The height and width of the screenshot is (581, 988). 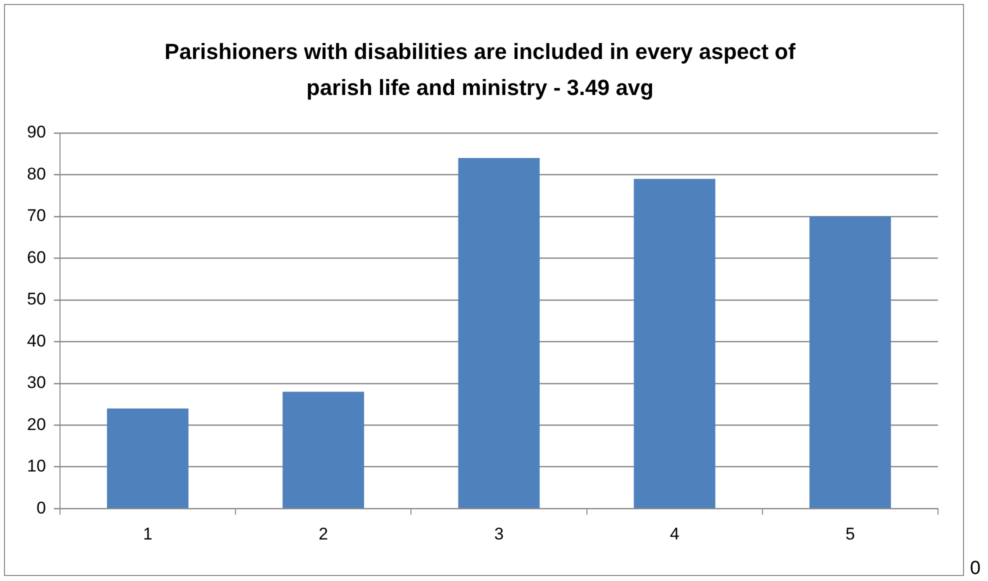 What do you see at coordinates (36, 174) in the screenshot?
I see `y-tick-label: 80` at bounding box center [36, 174].